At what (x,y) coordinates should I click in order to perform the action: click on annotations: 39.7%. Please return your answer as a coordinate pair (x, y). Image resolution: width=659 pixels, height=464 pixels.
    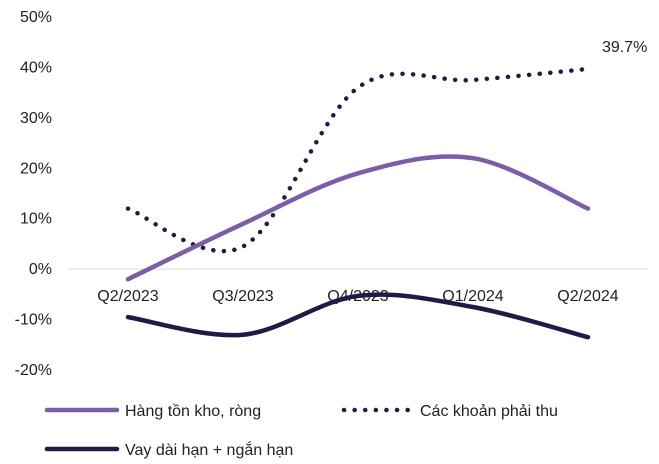
    Looking at the image, I should click on (624, 47).